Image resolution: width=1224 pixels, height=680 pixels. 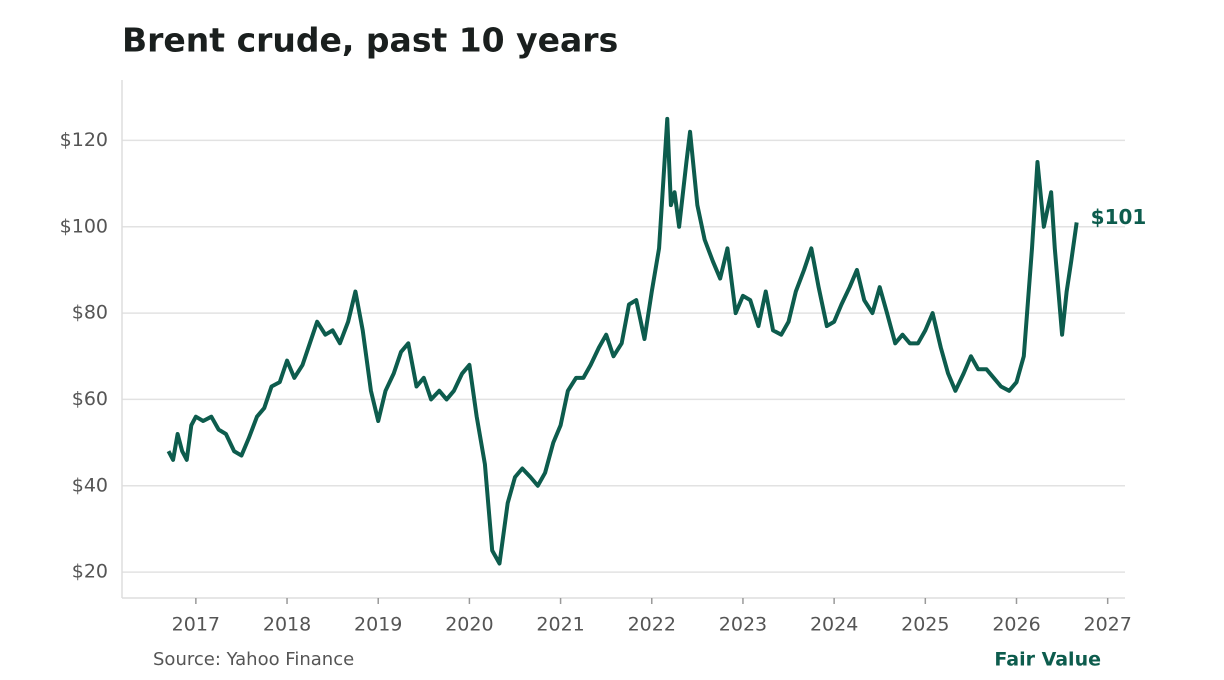 I want to click on brand: Fair Value, so click(x=1047, y=660).